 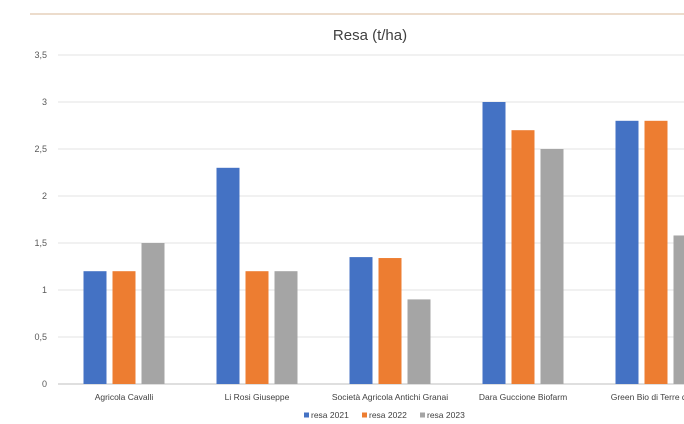 I want to click on legend-label: resa 2022, so click(x=388, y=415).